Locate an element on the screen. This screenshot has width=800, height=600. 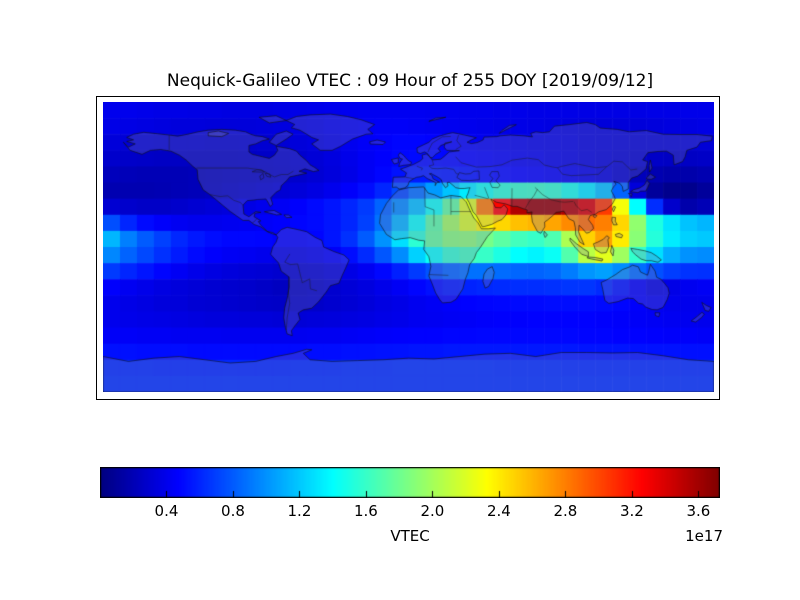
colorbar-offset-label: 1e17 is located at coordinates (704, 536).